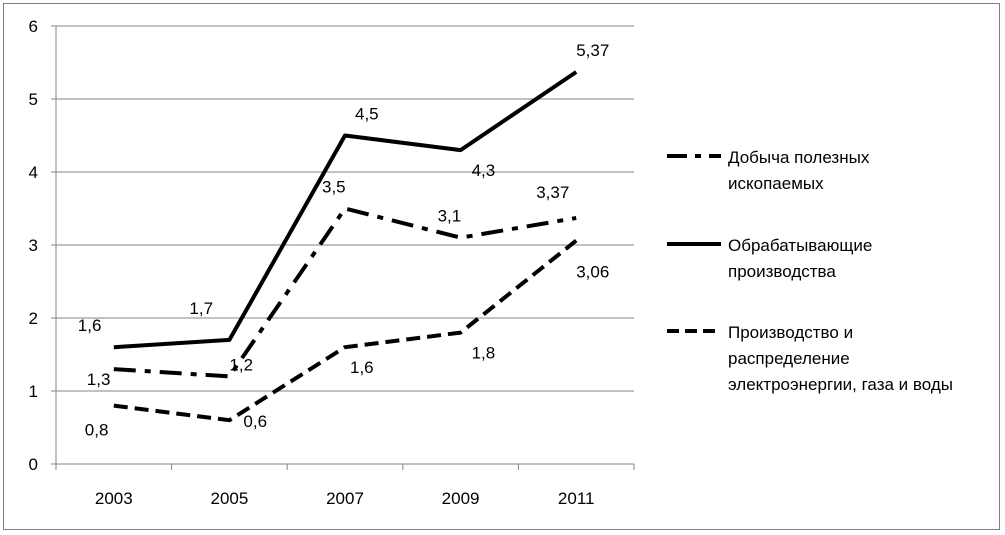  What do you see at coordinates (789, 358) in the screenshot?
I see `legend-label: распределение` at bounding box center [789, 358].